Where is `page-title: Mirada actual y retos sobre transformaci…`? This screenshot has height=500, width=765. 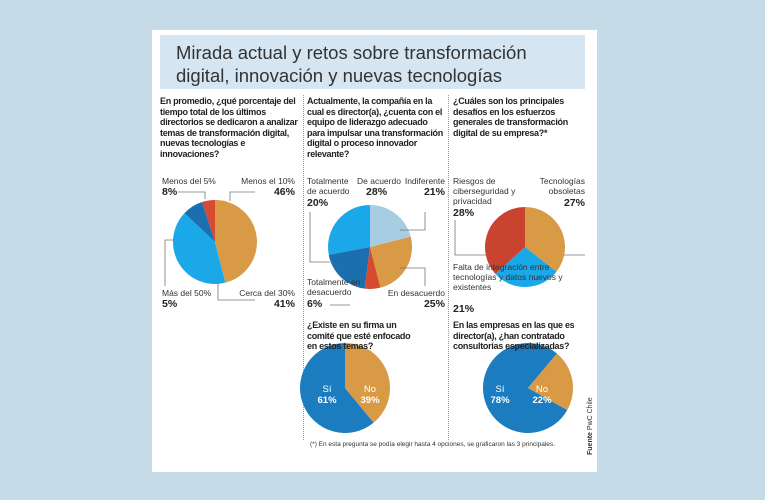
page-title: Mirada actual y retos sobre transformaci… is located at coordinates (351, 64).